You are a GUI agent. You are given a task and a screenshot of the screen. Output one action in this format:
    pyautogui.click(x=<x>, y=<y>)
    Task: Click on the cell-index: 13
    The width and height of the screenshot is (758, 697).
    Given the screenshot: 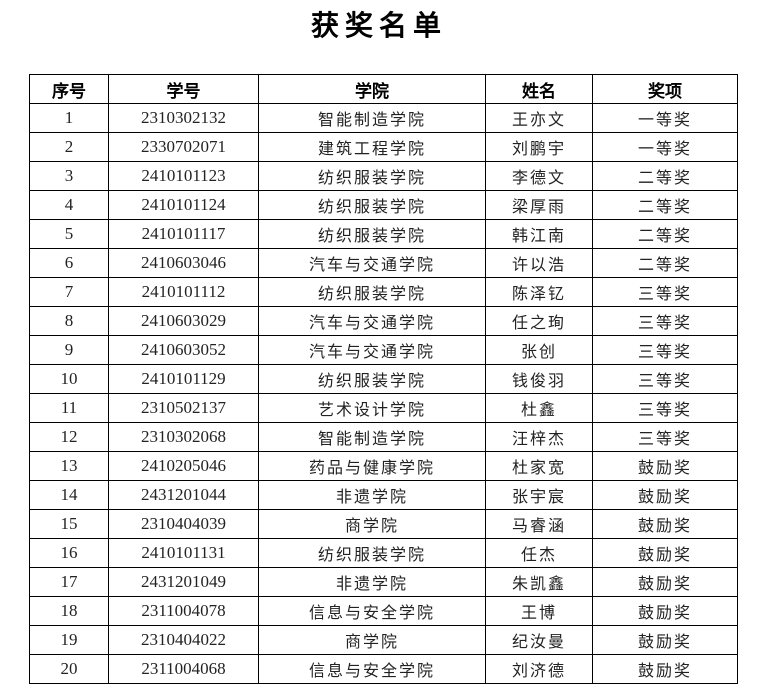 What is the action you would take?
    pyautogui.click(x=69, y=466)
    